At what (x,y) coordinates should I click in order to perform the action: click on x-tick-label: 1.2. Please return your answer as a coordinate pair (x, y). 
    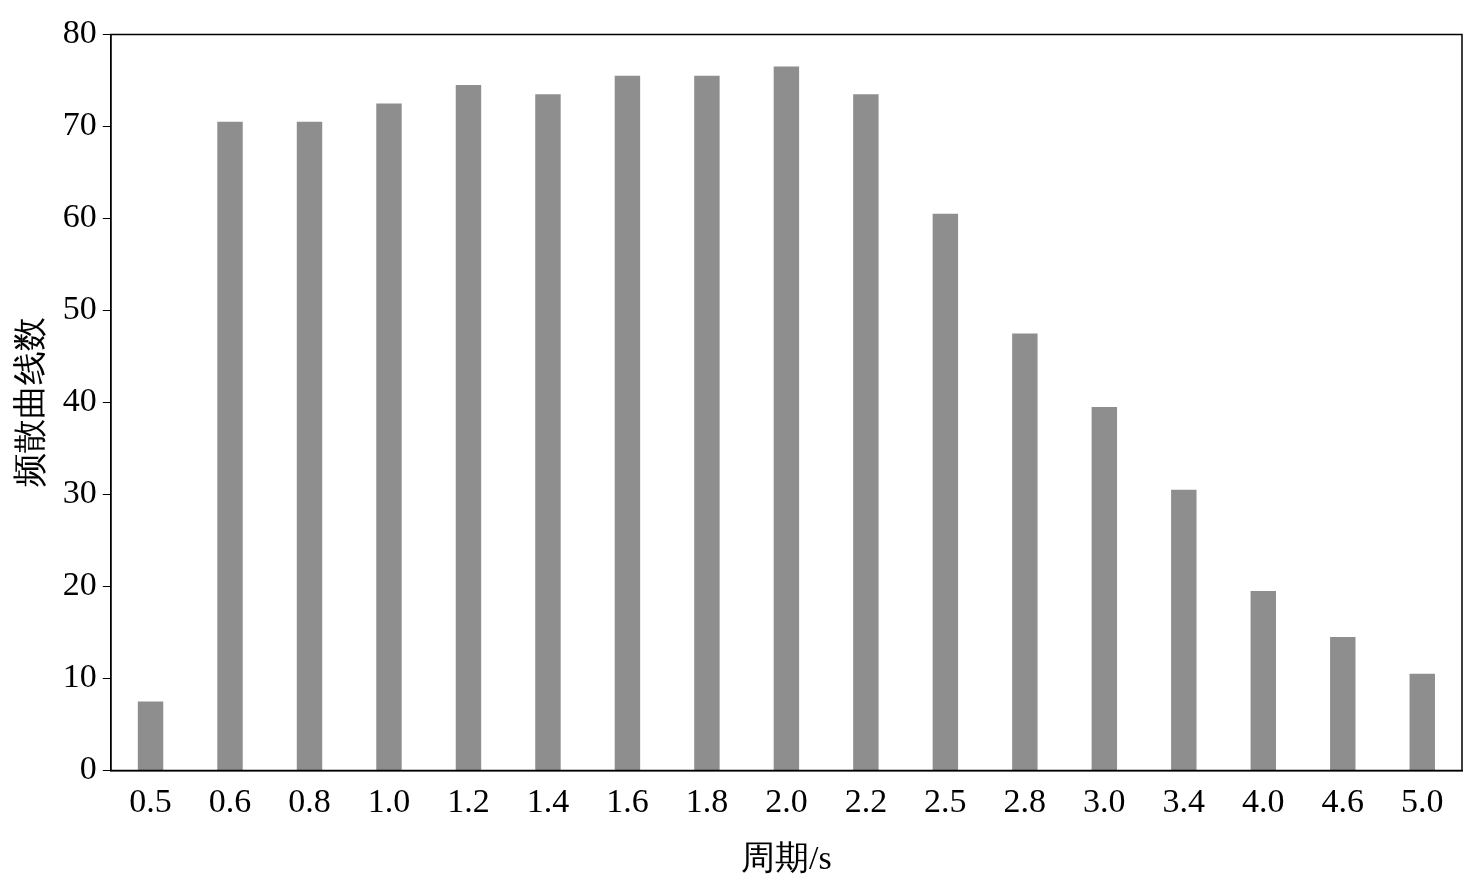
    Looking at the image, I should click on (468, 800).